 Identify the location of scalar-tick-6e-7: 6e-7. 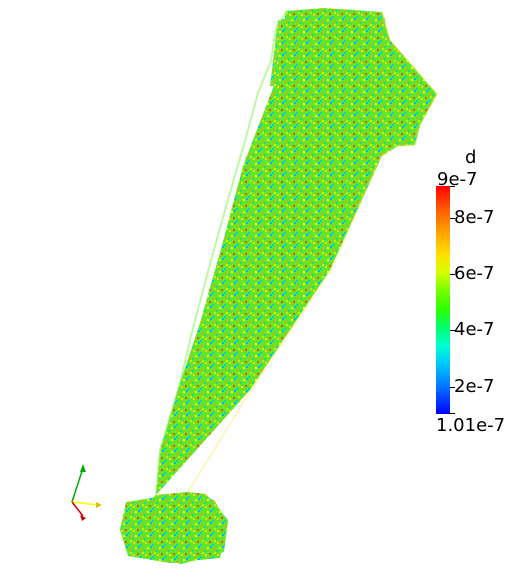
(474, 273).